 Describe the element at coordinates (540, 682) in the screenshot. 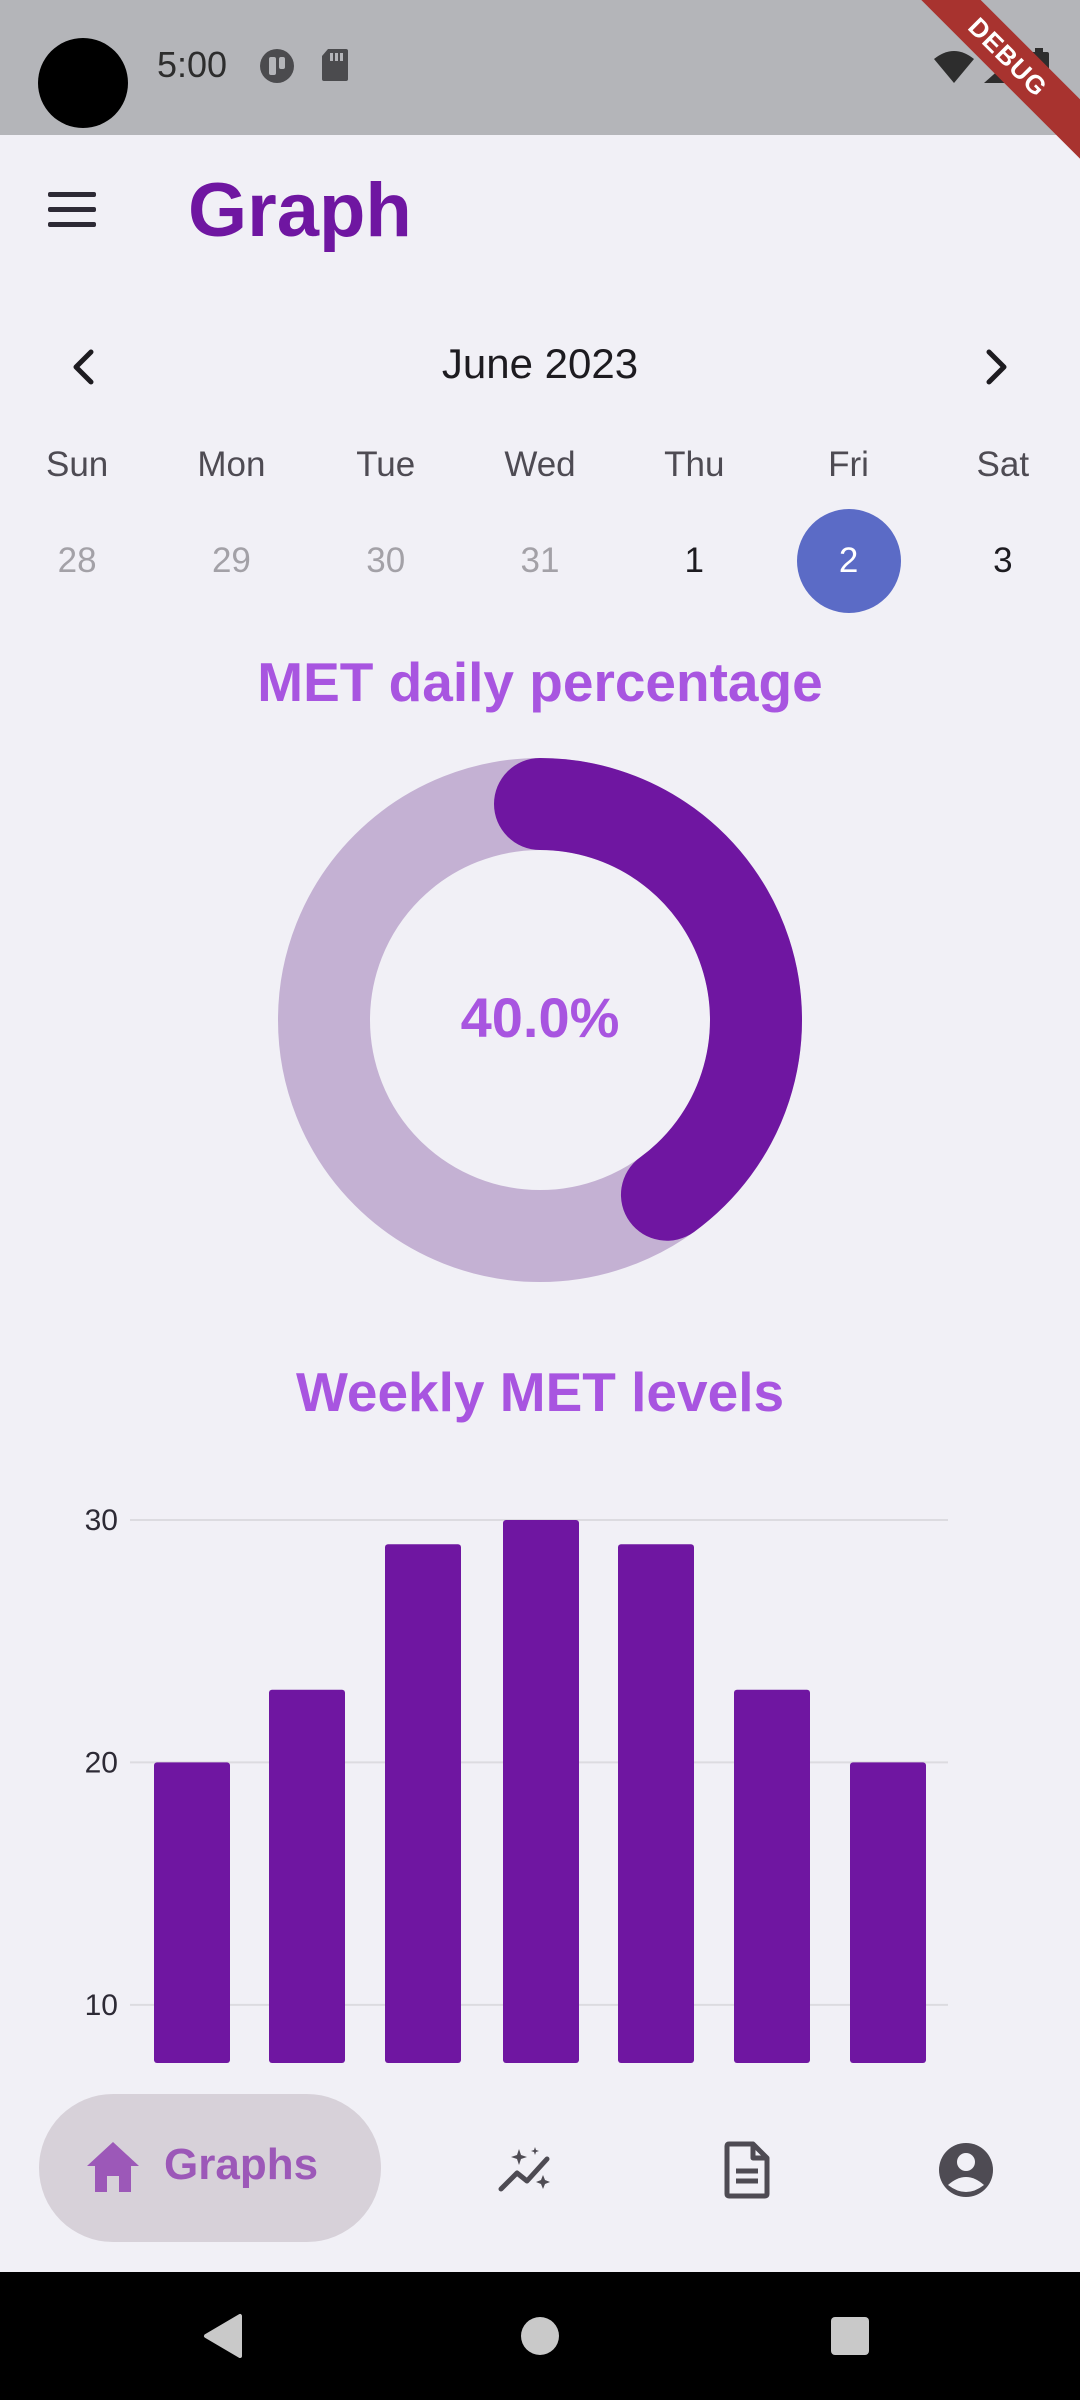

I see `met-daily-title: MET daily percentage` at that location.